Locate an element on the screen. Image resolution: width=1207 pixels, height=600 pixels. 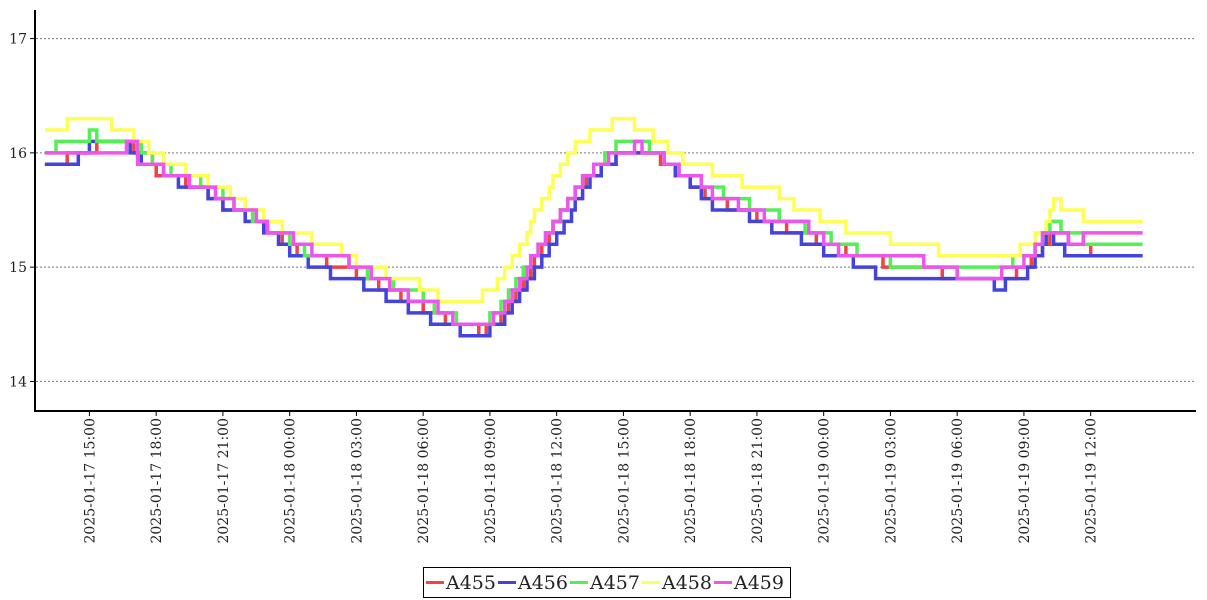
legend-item-a455: A455 is located at coordinates (461, 583).